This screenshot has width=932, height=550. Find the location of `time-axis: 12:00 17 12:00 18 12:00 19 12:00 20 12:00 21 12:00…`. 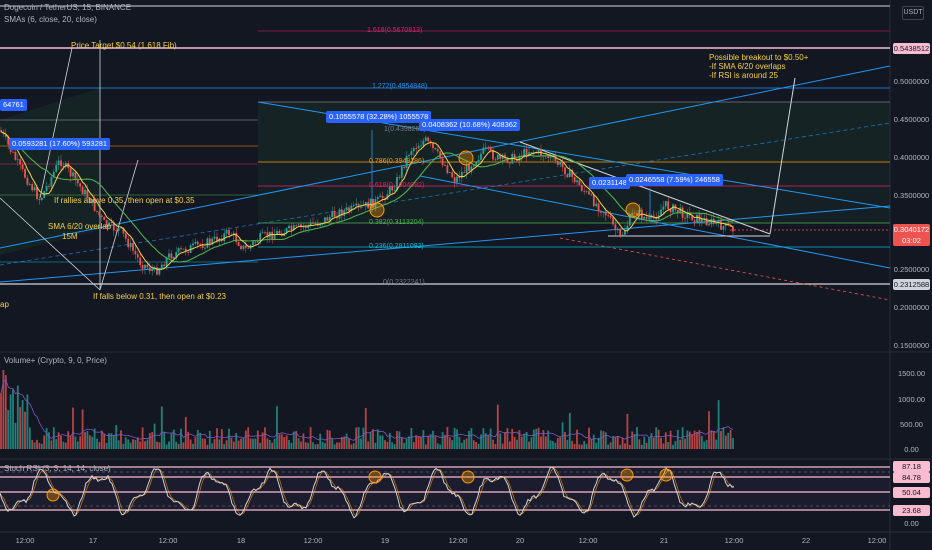

time-axis: 12:00 17 12:00 18 12:00 19 12:00 20 12:00 21 12:00… is located at coordinates (445, 541).